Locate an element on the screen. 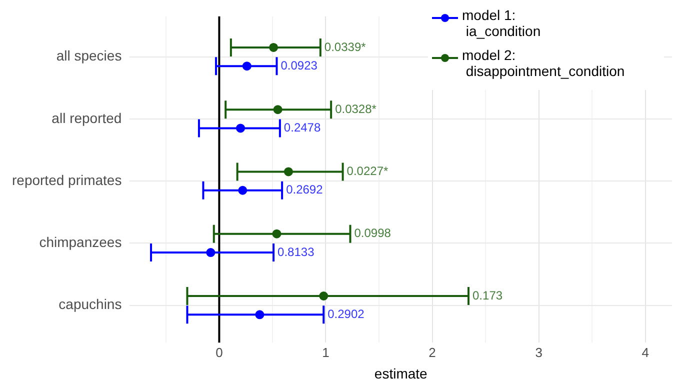  y-tick-label: chimpanzees is located at coordinates (80, 242).